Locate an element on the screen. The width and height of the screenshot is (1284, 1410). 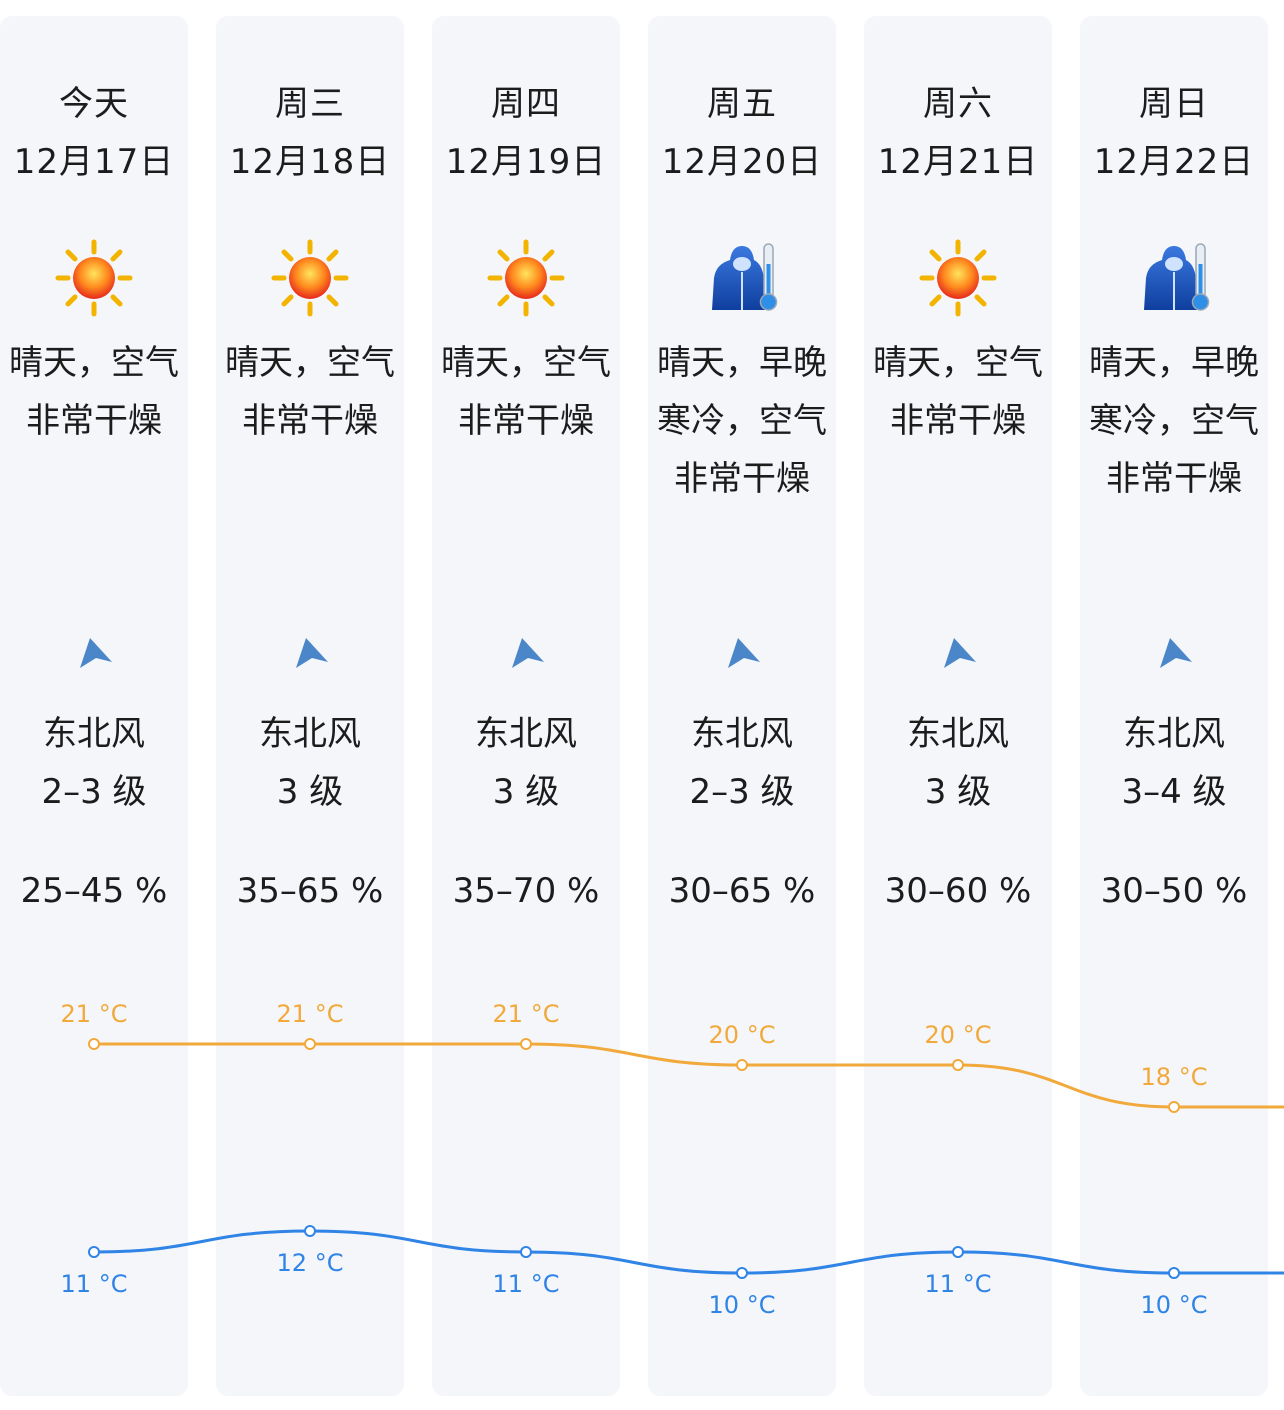
humidity: 30–65 % is located at coordinates (742, 891).